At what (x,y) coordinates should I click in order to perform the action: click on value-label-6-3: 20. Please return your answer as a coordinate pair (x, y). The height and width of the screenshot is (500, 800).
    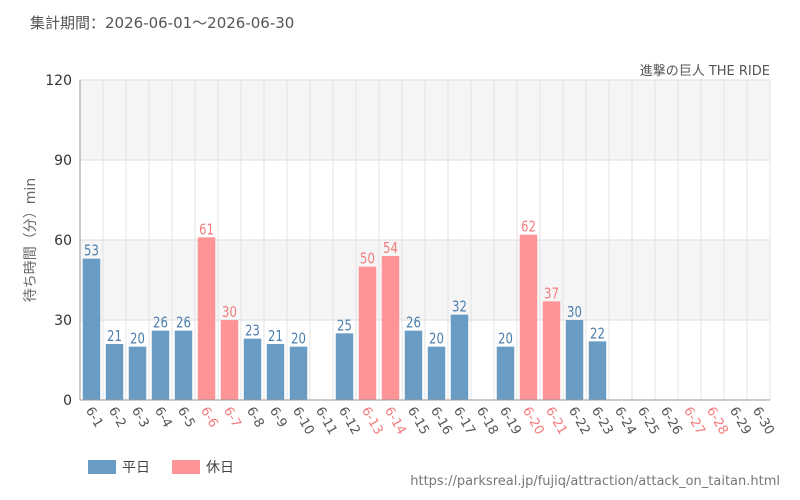
    Looking at the image, I should click on (137, 339).